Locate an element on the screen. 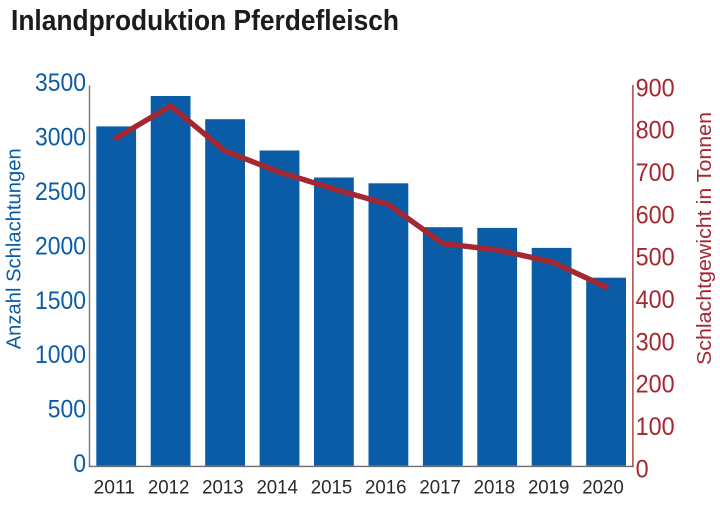  svg-text: 400 is located at coordinates (655, 300).